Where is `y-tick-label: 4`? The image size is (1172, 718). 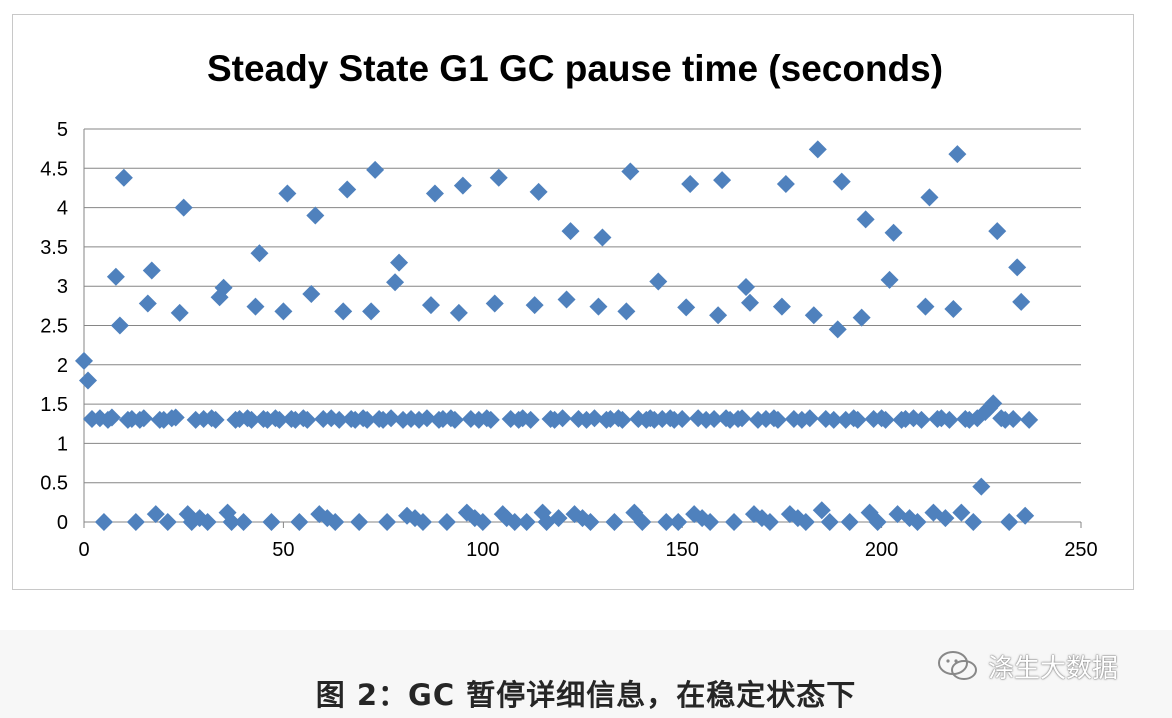 y-tick-label: 4 is located at coordinates (62, 209).